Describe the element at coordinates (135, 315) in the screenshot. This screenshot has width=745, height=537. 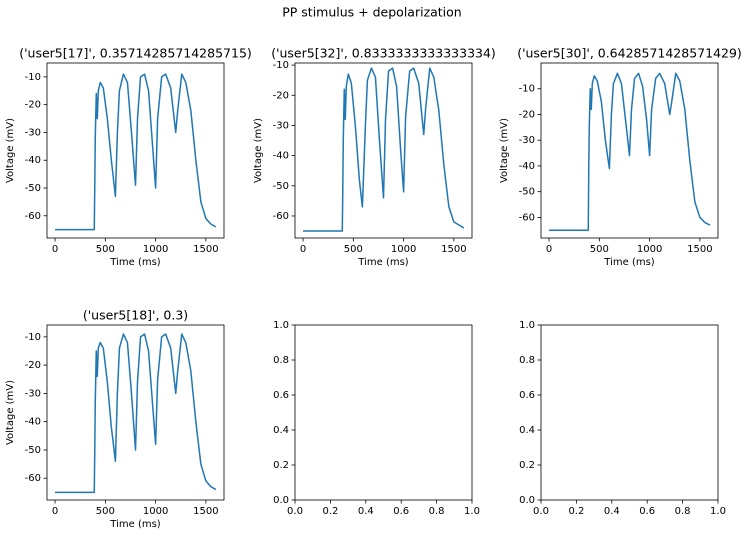
I see `axes-title: ('user5[18]', 0.3)` at that location.